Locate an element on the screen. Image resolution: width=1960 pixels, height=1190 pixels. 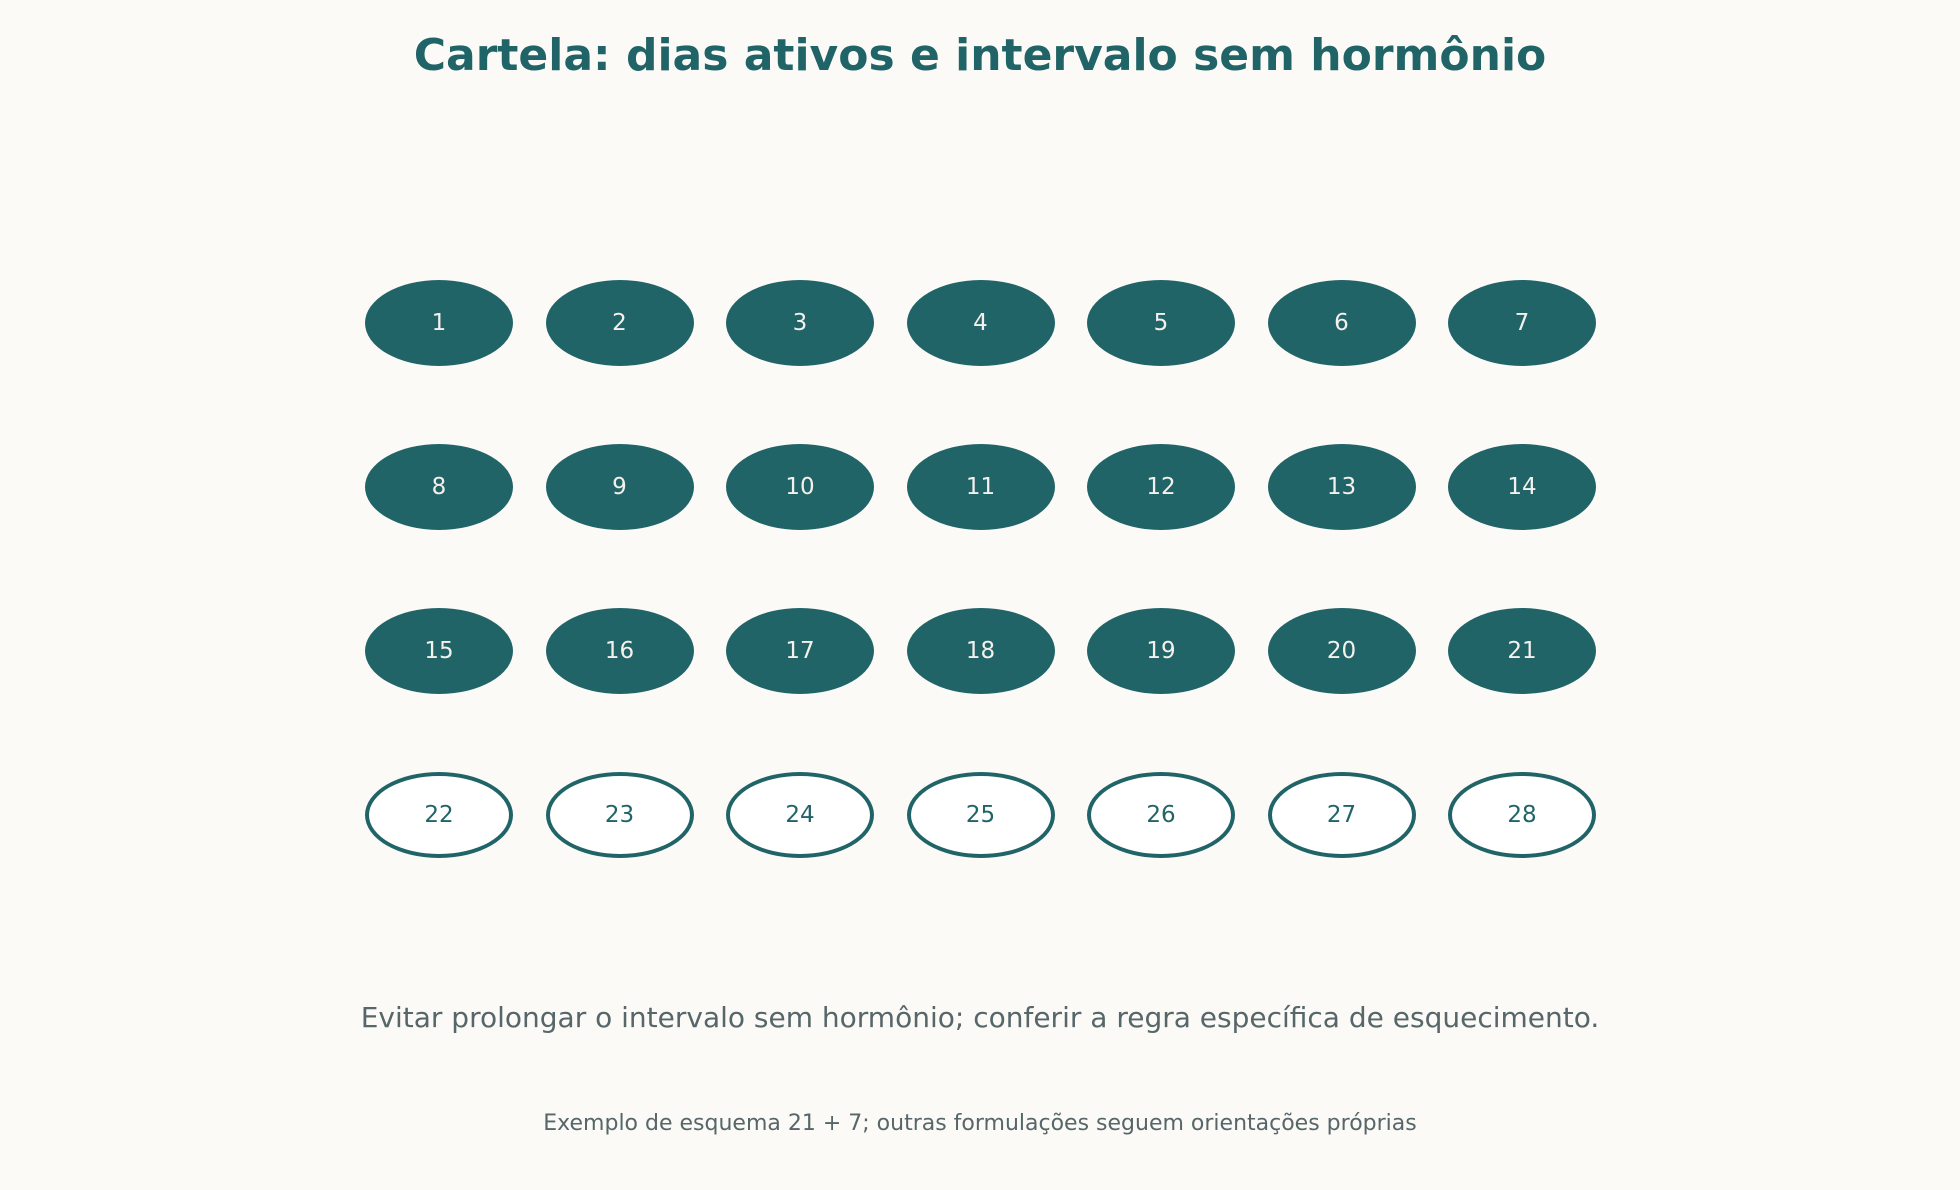
active-pill-20: 20 is located at coordinates (1341, 651).